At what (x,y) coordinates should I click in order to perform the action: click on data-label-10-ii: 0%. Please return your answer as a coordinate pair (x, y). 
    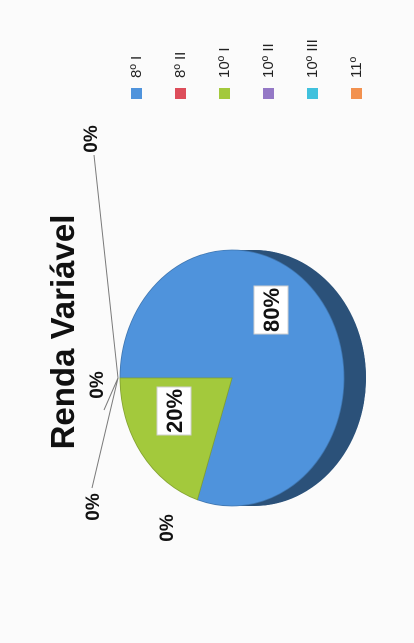
    Looking at the image, I should click on (93, 507).